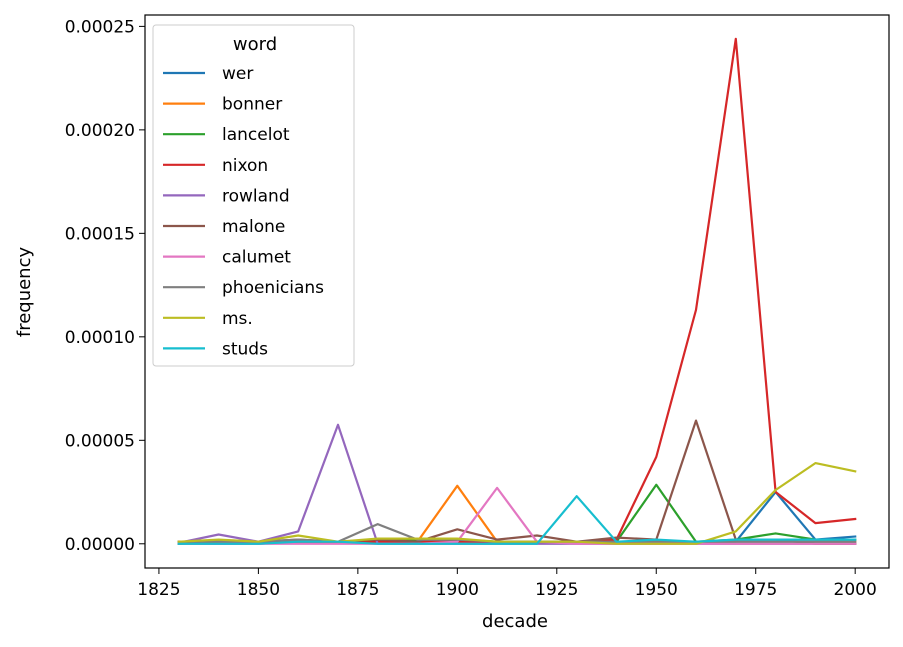  What do you see at coordinates (517, 520) in the screenshot?
I see `series-line-studs` at bounding box center [517, 520].